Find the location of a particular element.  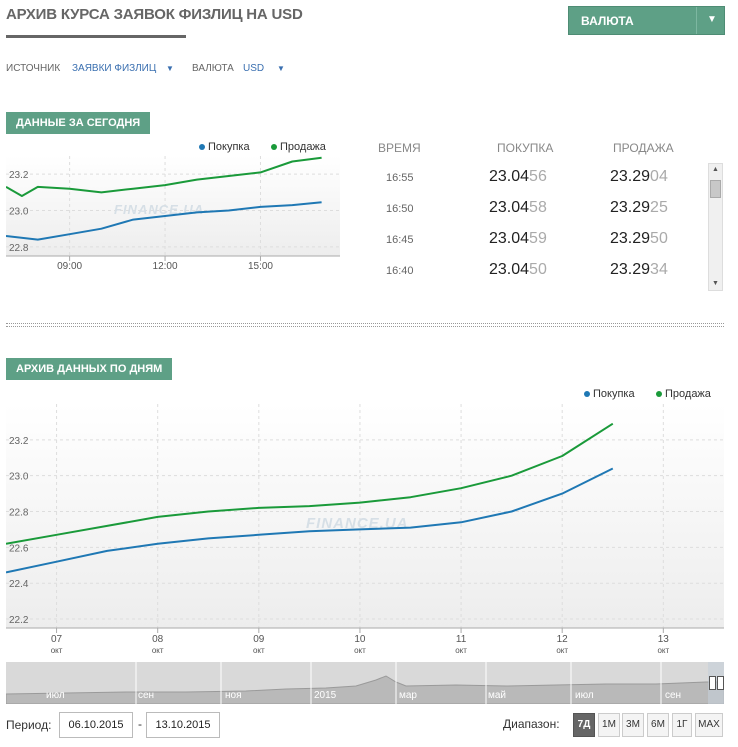

navigator-label: 2015 is located at coordinates (325, 695).